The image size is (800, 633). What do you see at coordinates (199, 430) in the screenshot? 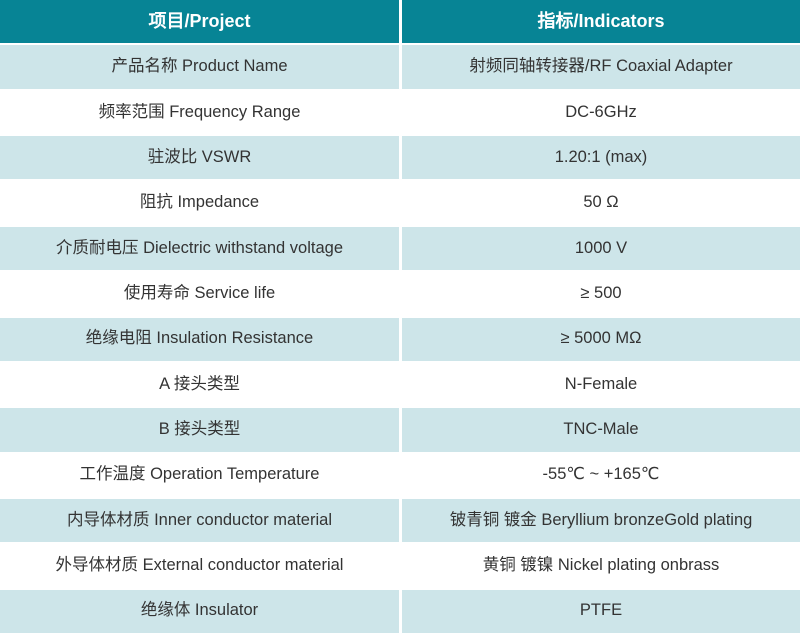
I see `cell-project: B 接头类型` at bounding box center [199, 430].